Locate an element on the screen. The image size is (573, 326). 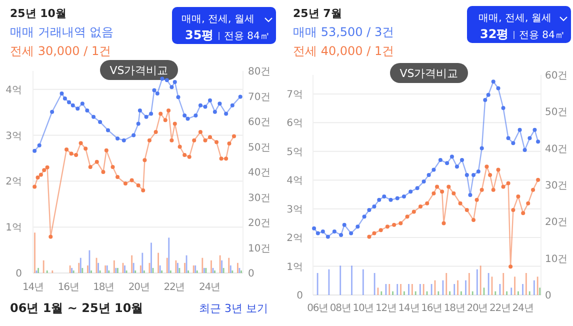
y-tick-label: 1억 is located at coordinates (14, 228).